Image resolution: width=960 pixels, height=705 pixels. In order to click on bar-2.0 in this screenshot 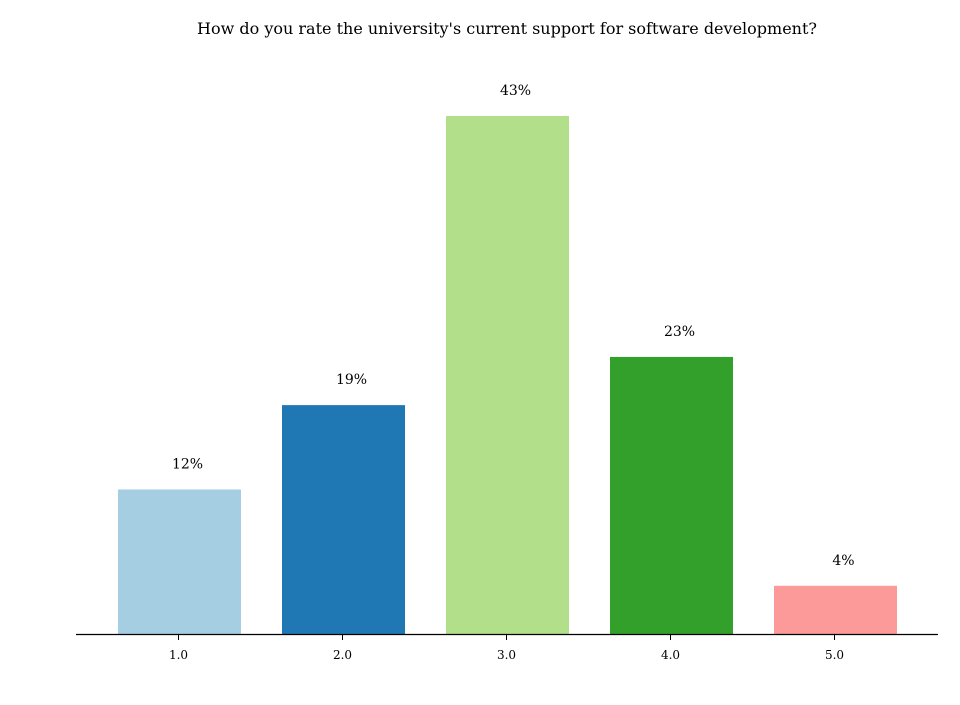, I will do `click(343, 519)`.